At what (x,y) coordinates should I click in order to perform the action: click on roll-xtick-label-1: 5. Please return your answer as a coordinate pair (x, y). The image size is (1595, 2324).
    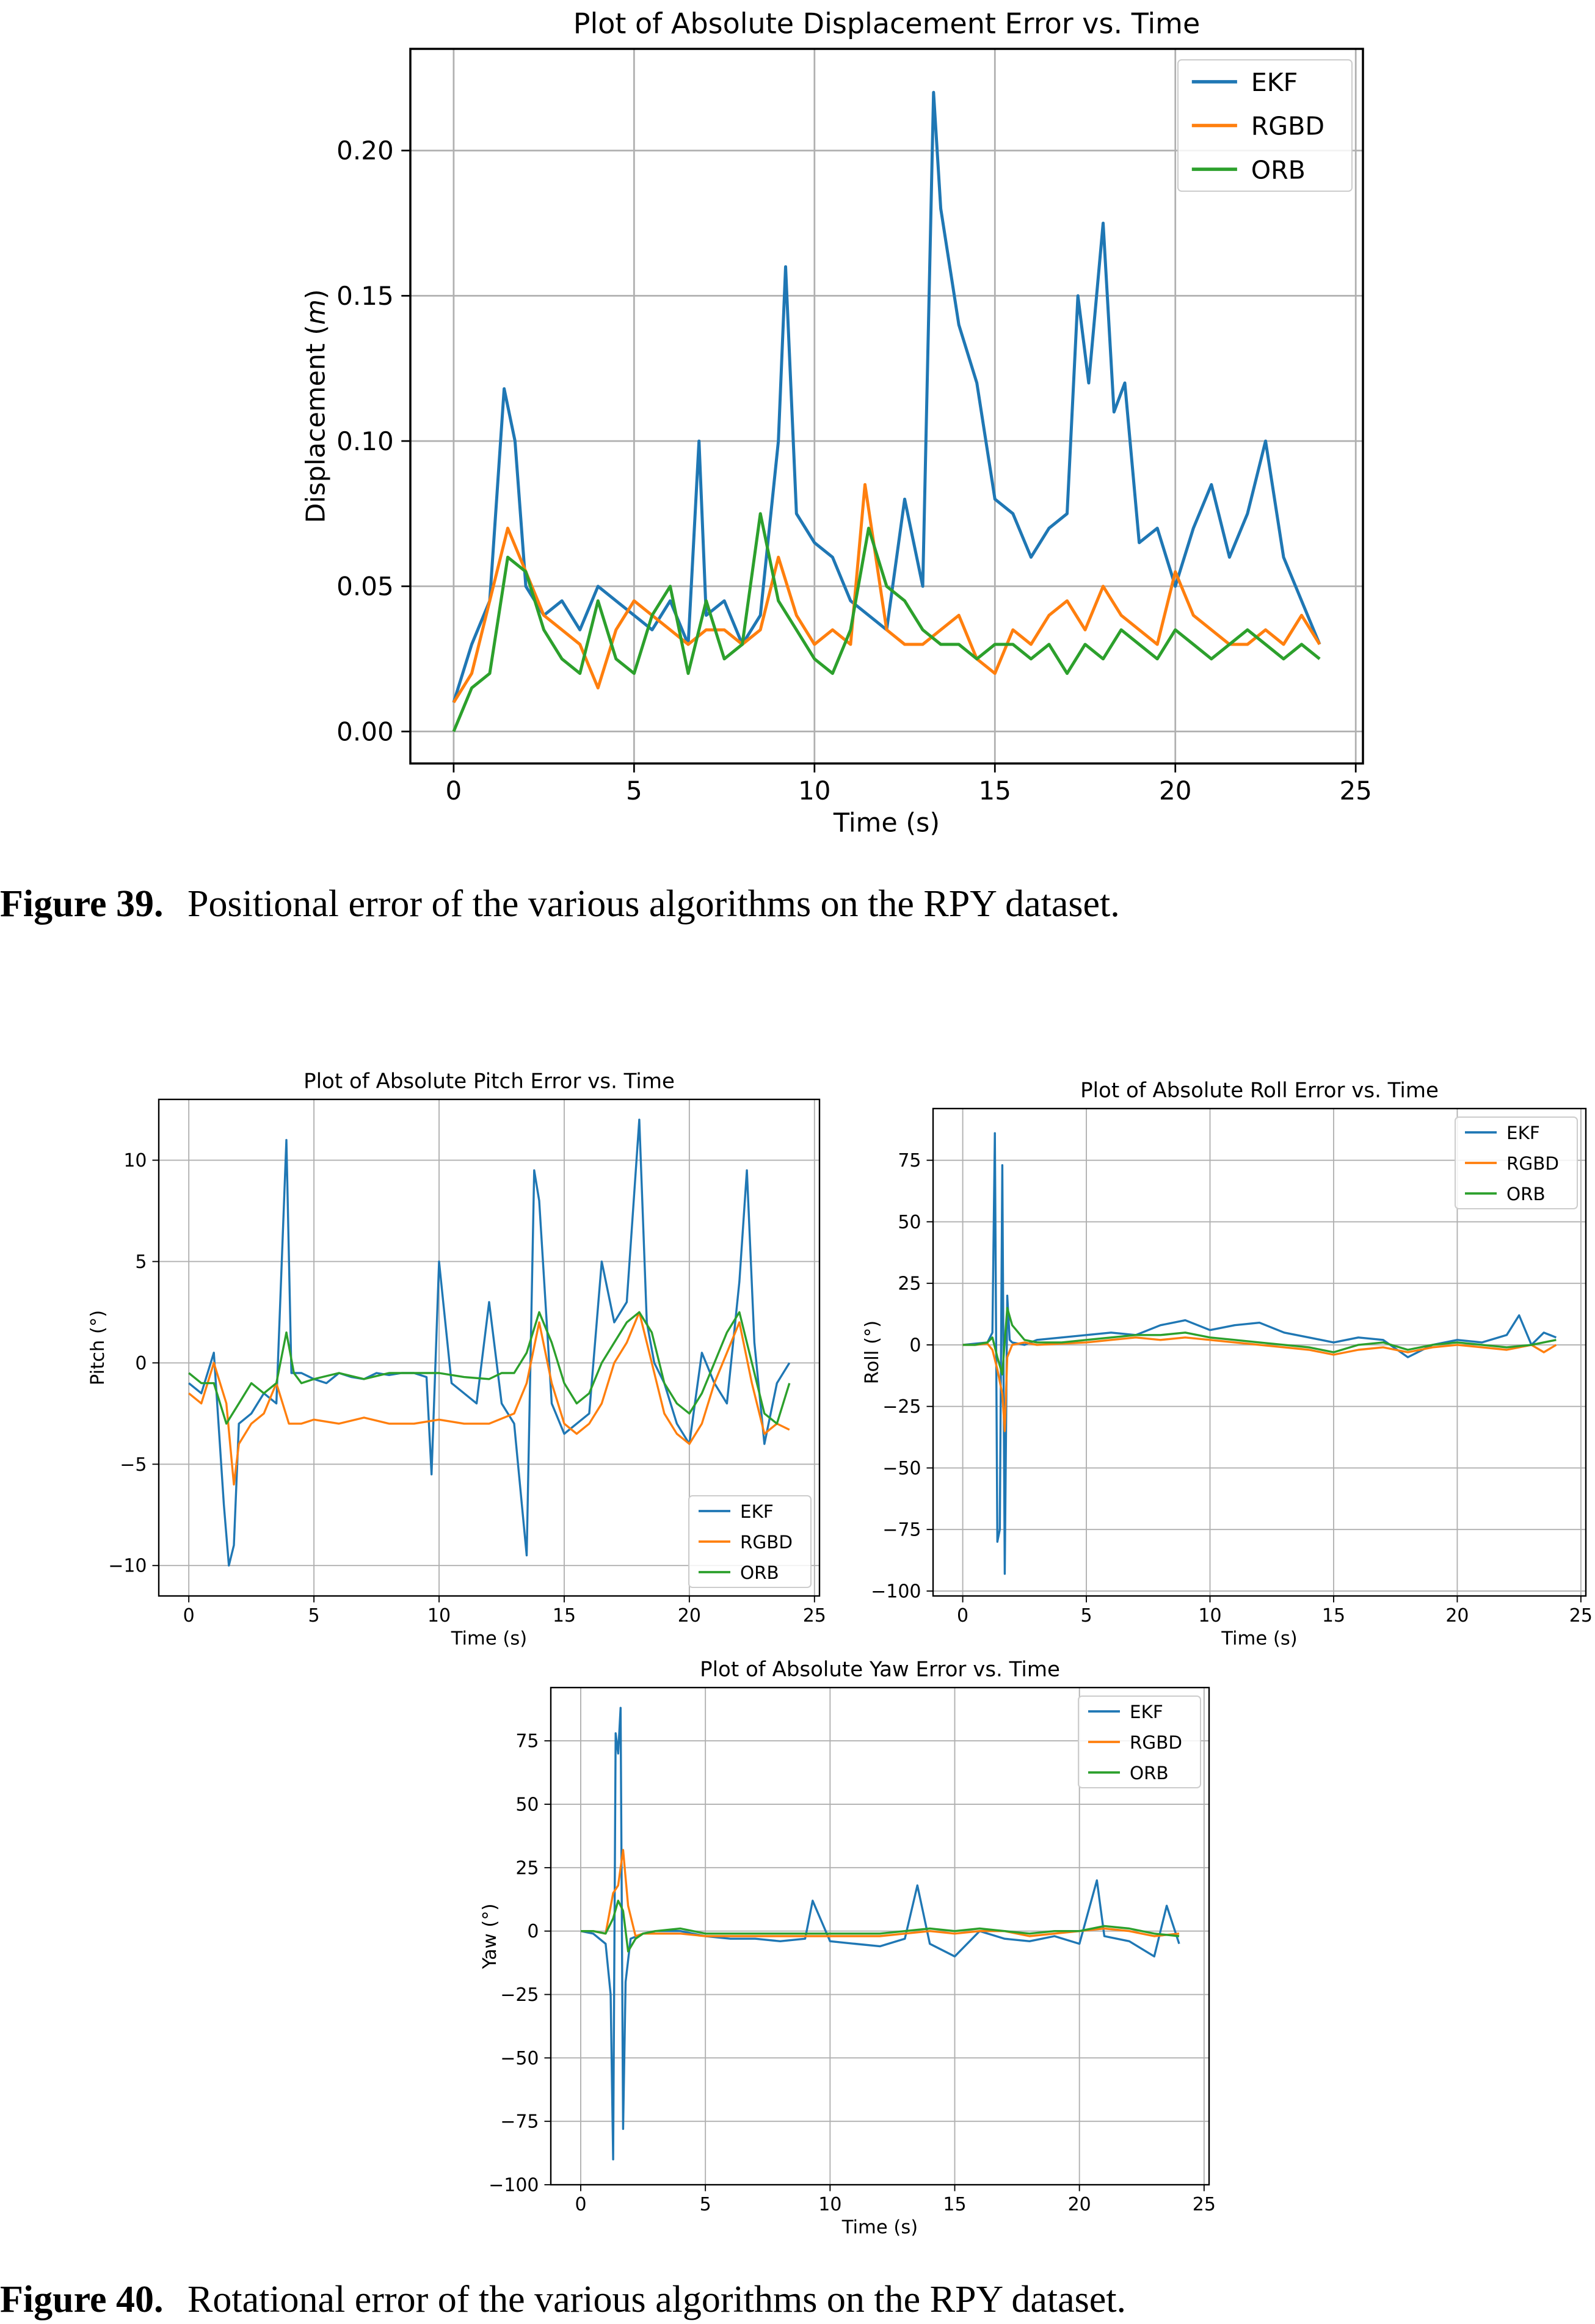
    Looking at the image, I should click on (1086, 1615).